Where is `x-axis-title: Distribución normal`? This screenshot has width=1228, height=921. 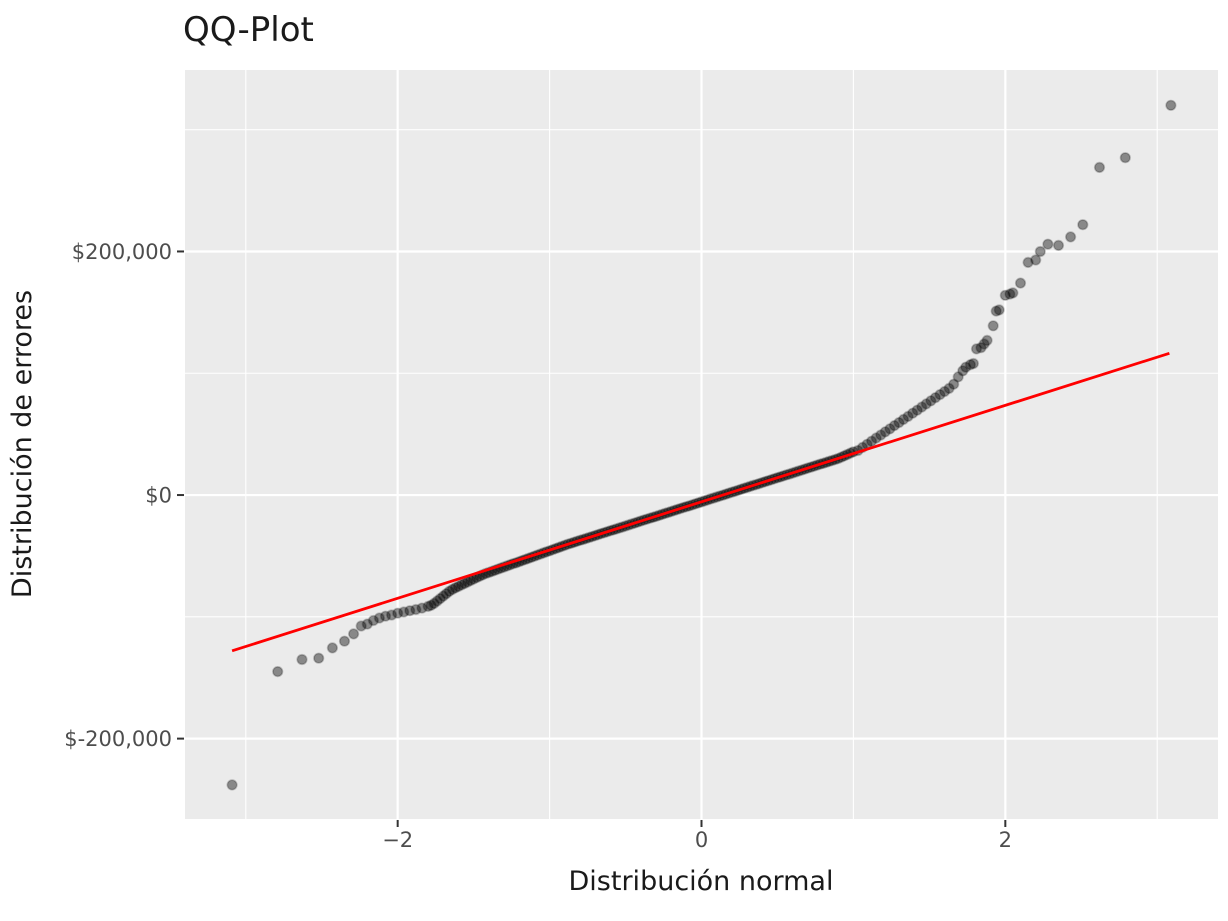
x-axis-title: Distribución normal is located at coordinates (701, 881).